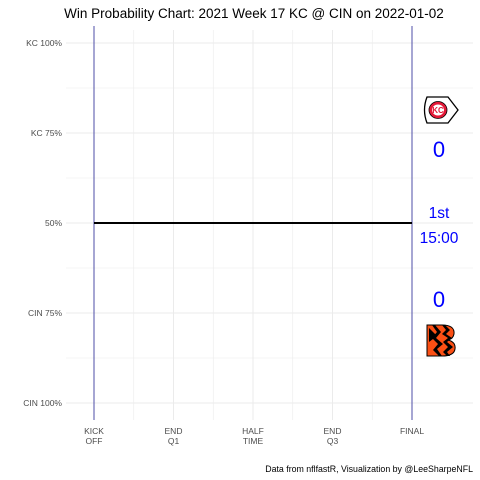 Image resolution: width=480 pixels, height=480 pixels. Describe the element at coordinates (439, 299) in the screenshot. I see `home-score: 0` at that location.